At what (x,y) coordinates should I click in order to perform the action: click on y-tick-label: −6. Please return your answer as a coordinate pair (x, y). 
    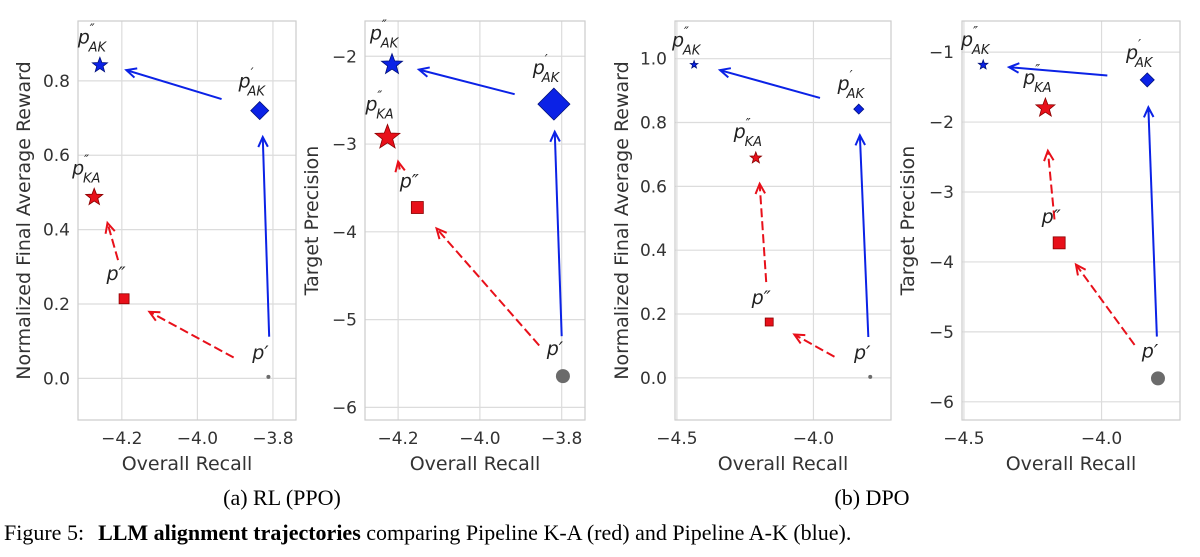
    Looking at the image, I should click on (941, 403).